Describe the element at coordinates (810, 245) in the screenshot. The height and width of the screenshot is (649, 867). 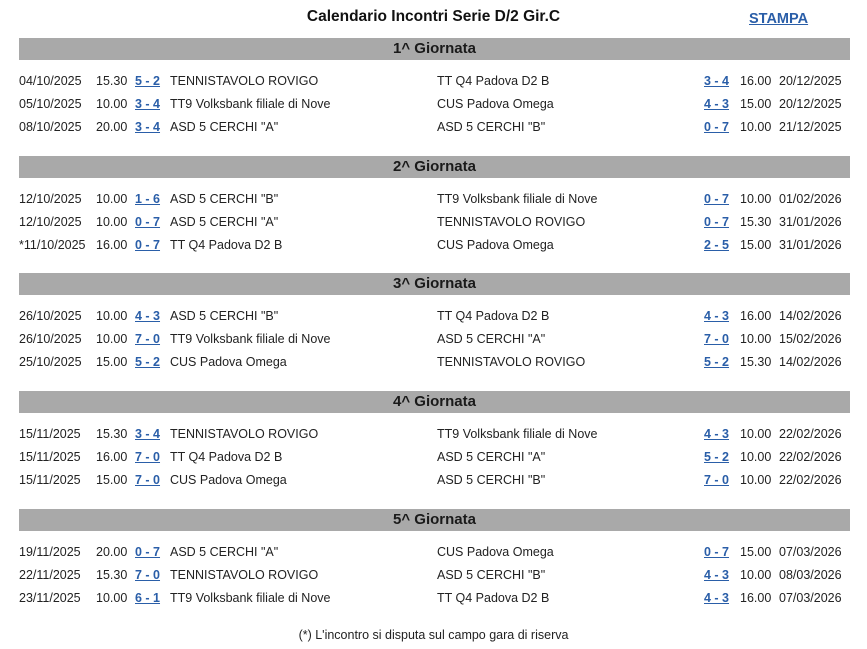
I see `second-leg-date: 31/01/2026` at that location.